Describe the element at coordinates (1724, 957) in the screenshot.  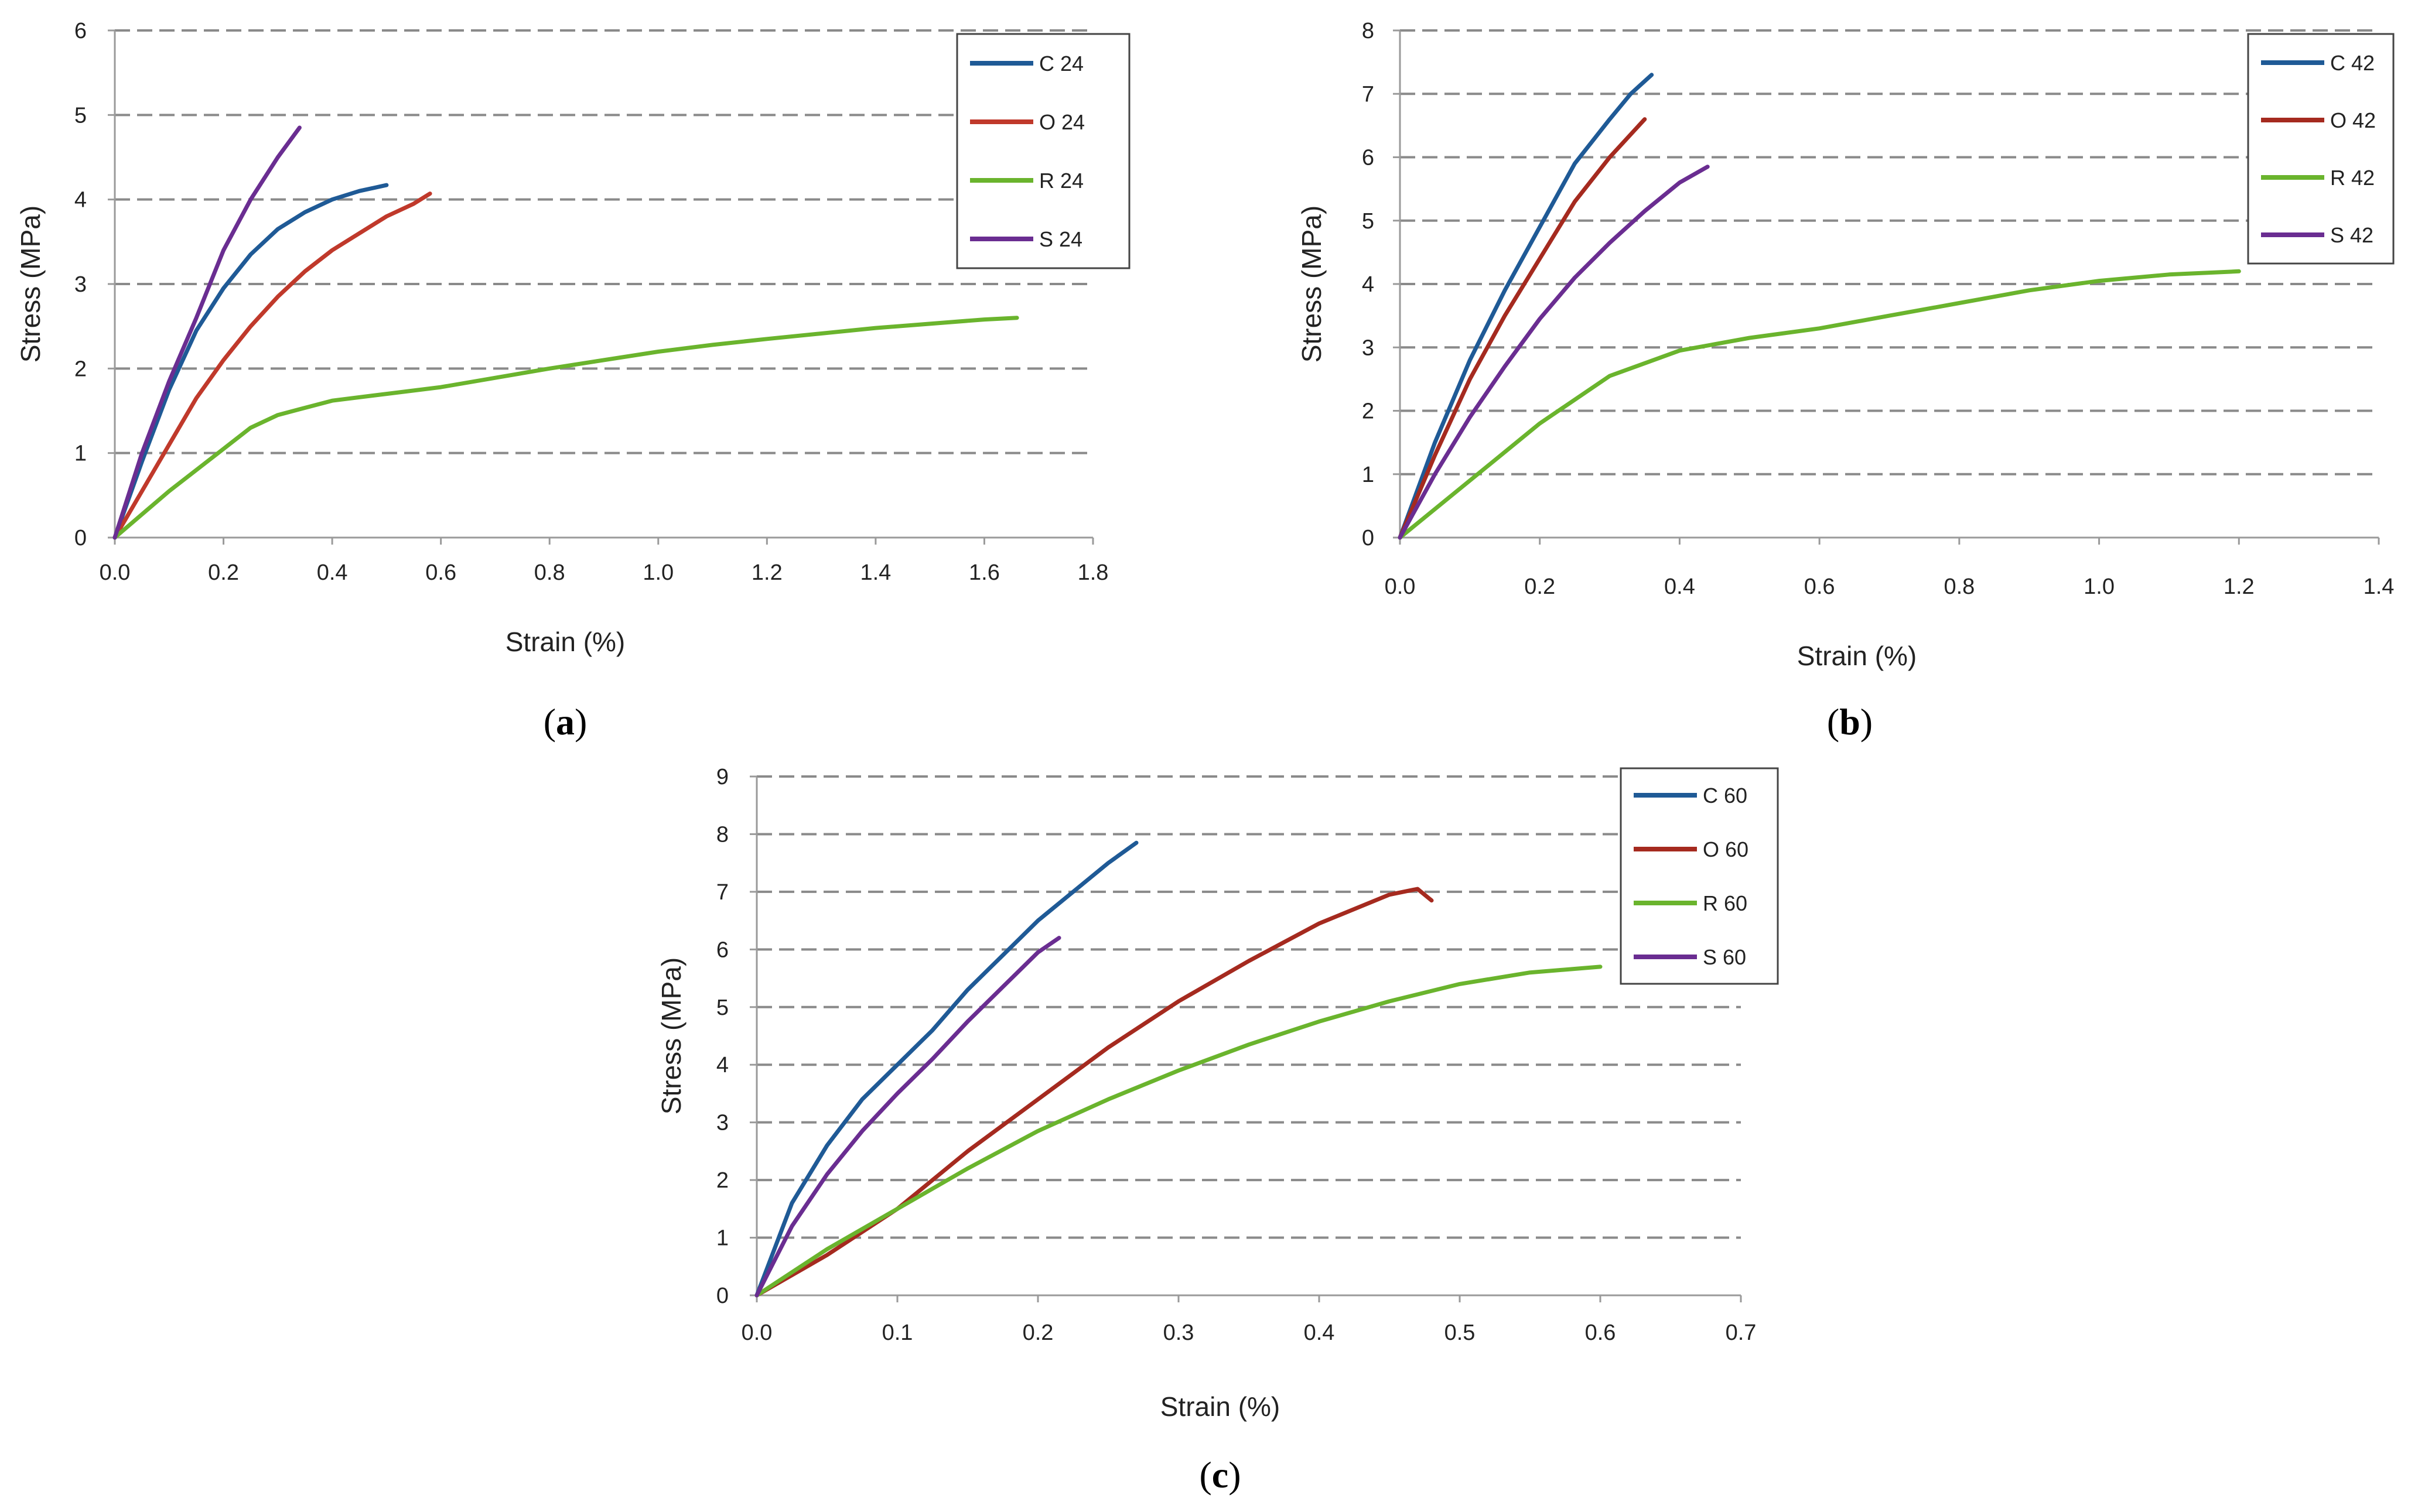
I see `legend-entry: S 60` at that location.